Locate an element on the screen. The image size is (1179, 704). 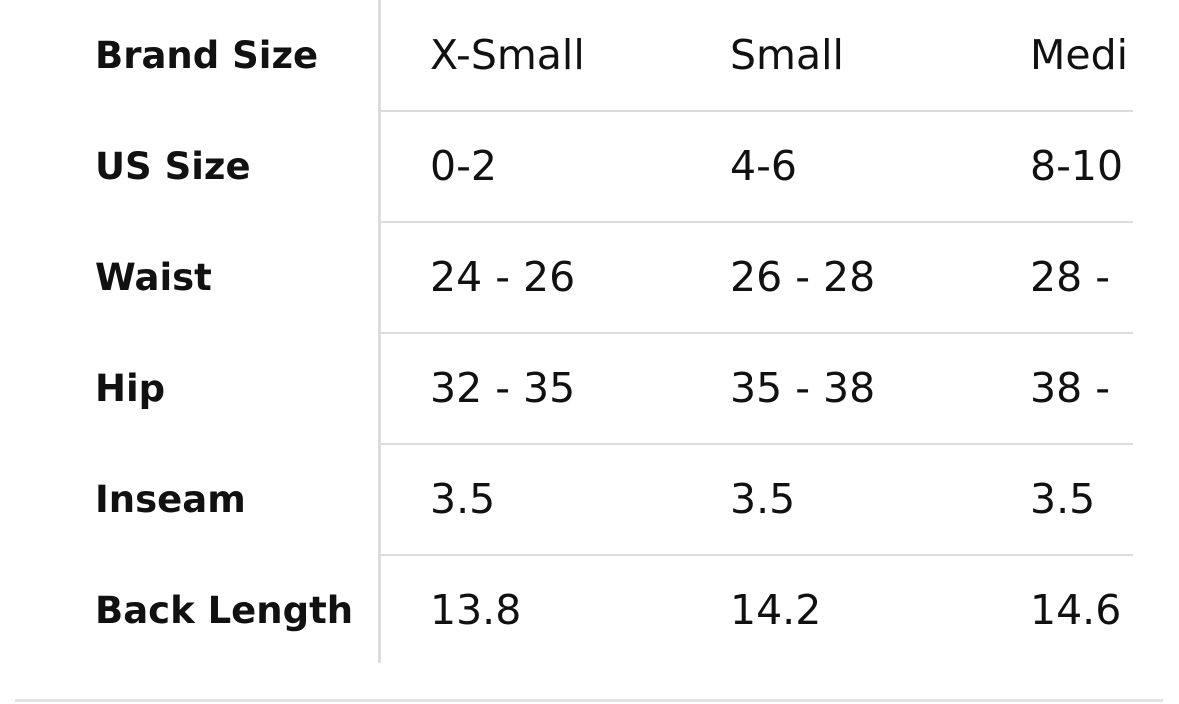
table-cell: 8-10 is located at coordinates (1077, 166).